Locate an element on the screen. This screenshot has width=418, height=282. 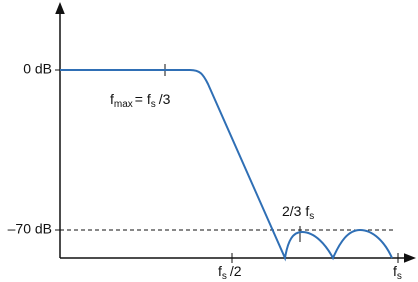
two-thirds-label: 2/3 fs is located at coordinates (298, 212).